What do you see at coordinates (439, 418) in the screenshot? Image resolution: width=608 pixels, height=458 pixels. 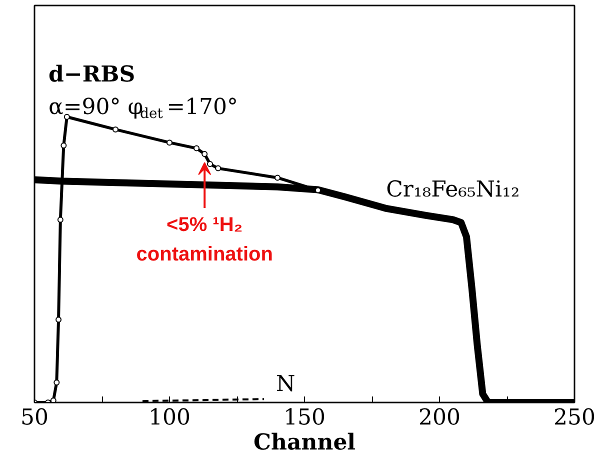 I see `x-tick-label: 200` at bounding box center [439, 418].